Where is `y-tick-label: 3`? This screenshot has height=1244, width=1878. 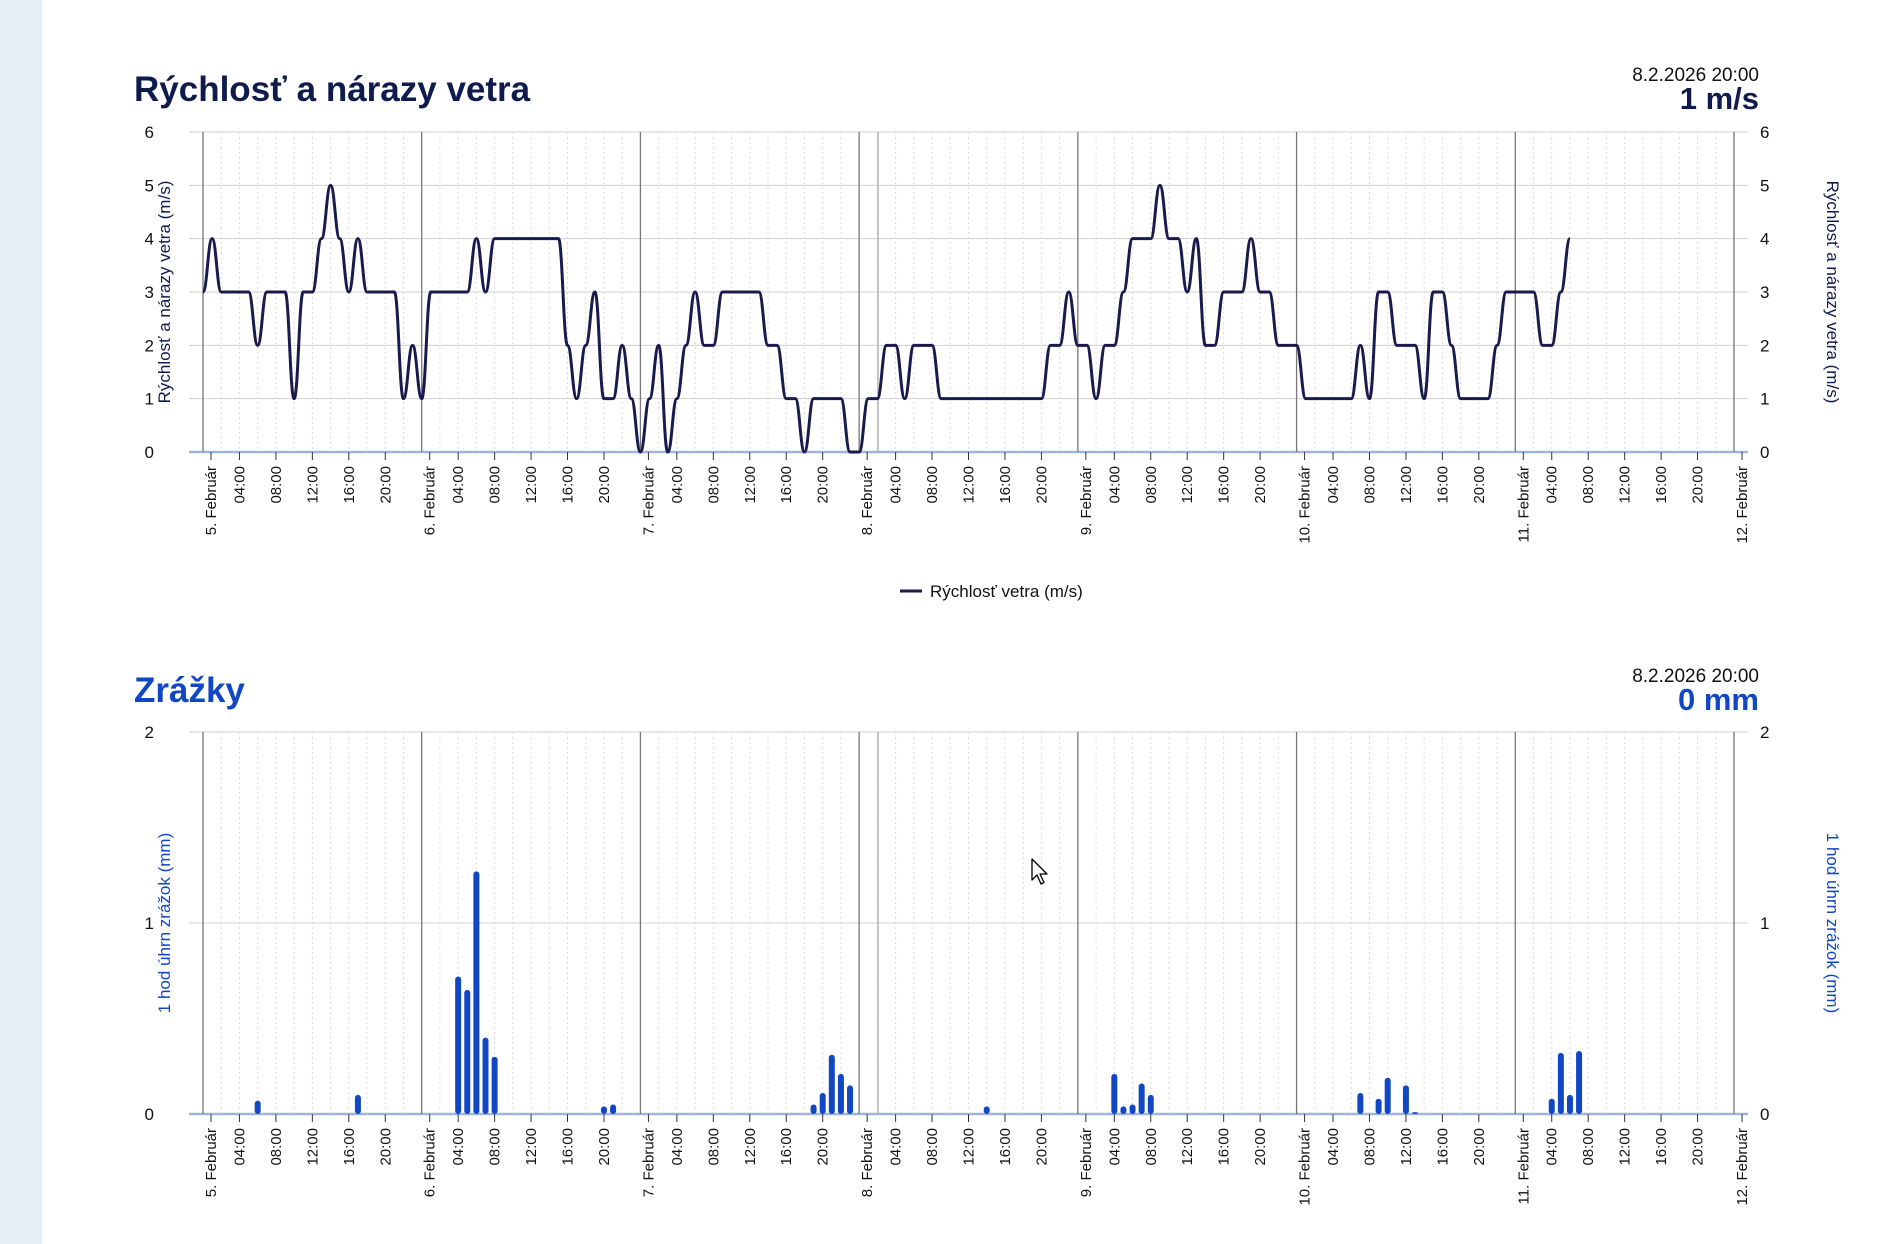
y-tick-label: 3 is located at coordinates (149, 292).